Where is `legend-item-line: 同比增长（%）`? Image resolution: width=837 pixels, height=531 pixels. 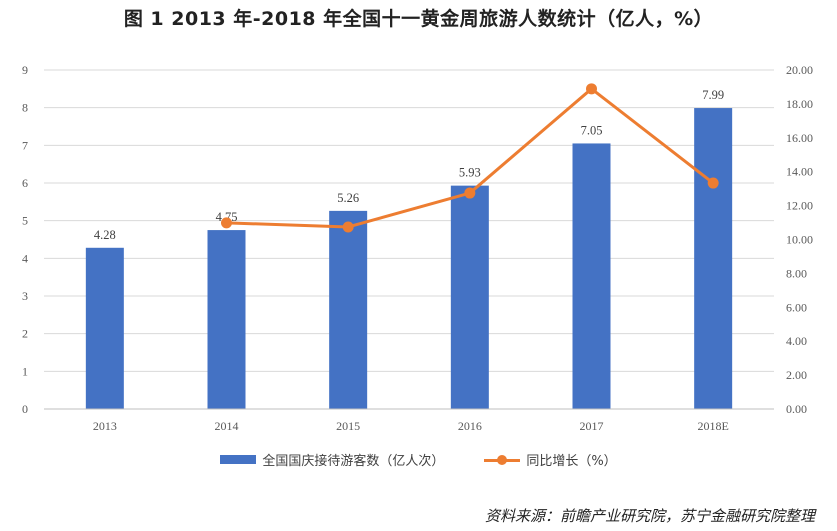 legend-item-line: 同比增长（%） is located at coordinates (550, 459).